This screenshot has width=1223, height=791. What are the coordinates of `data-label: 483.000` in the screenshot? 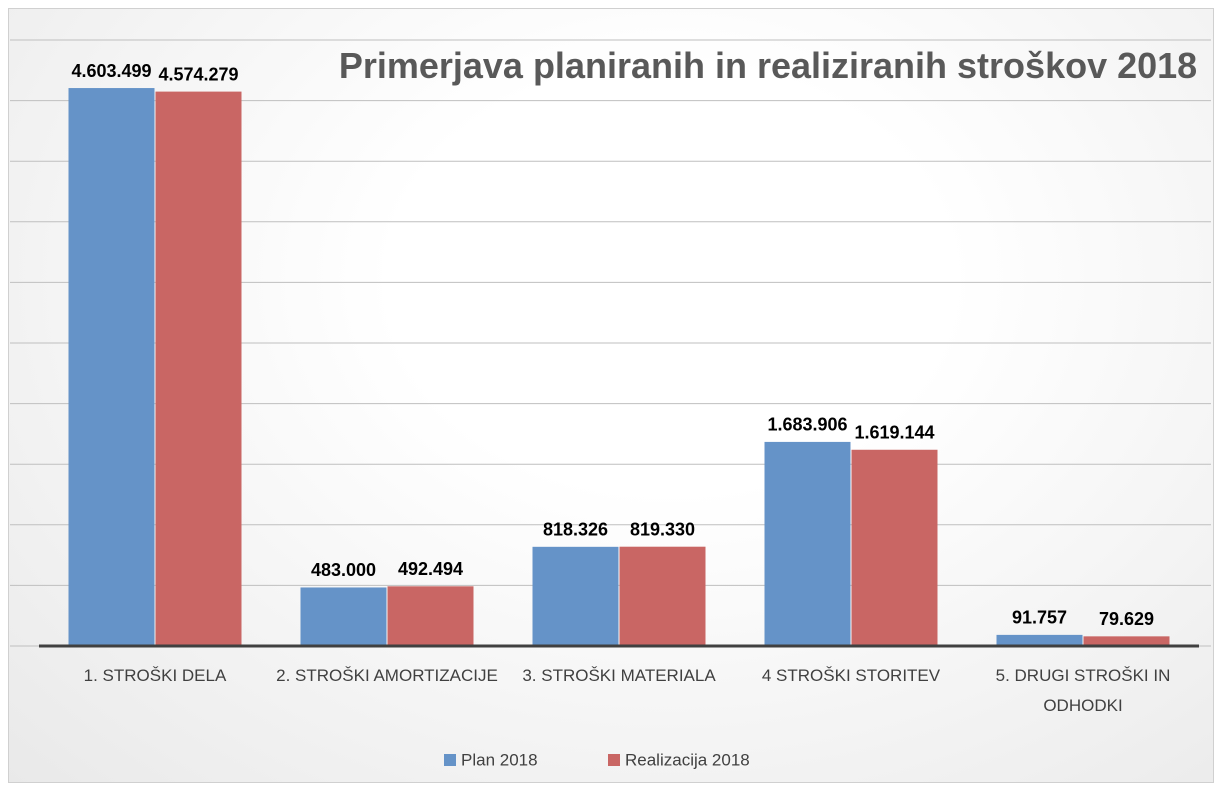 It's located at (343, 570).